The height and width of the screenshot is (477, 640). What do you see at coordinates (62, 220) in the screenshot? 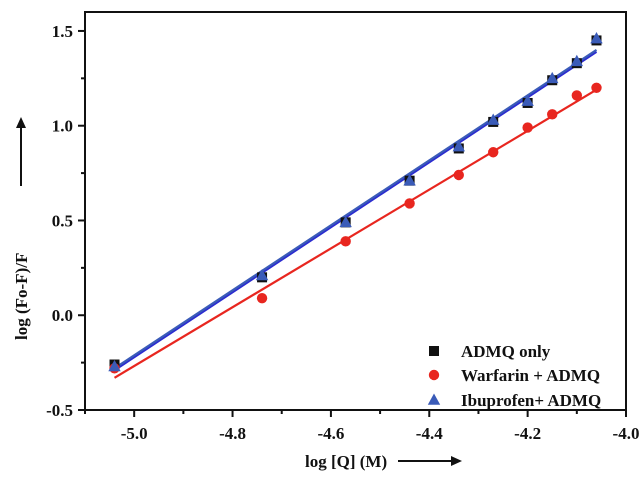
I see `y-tick-label: 0.5` at bounding box center [62, 220].